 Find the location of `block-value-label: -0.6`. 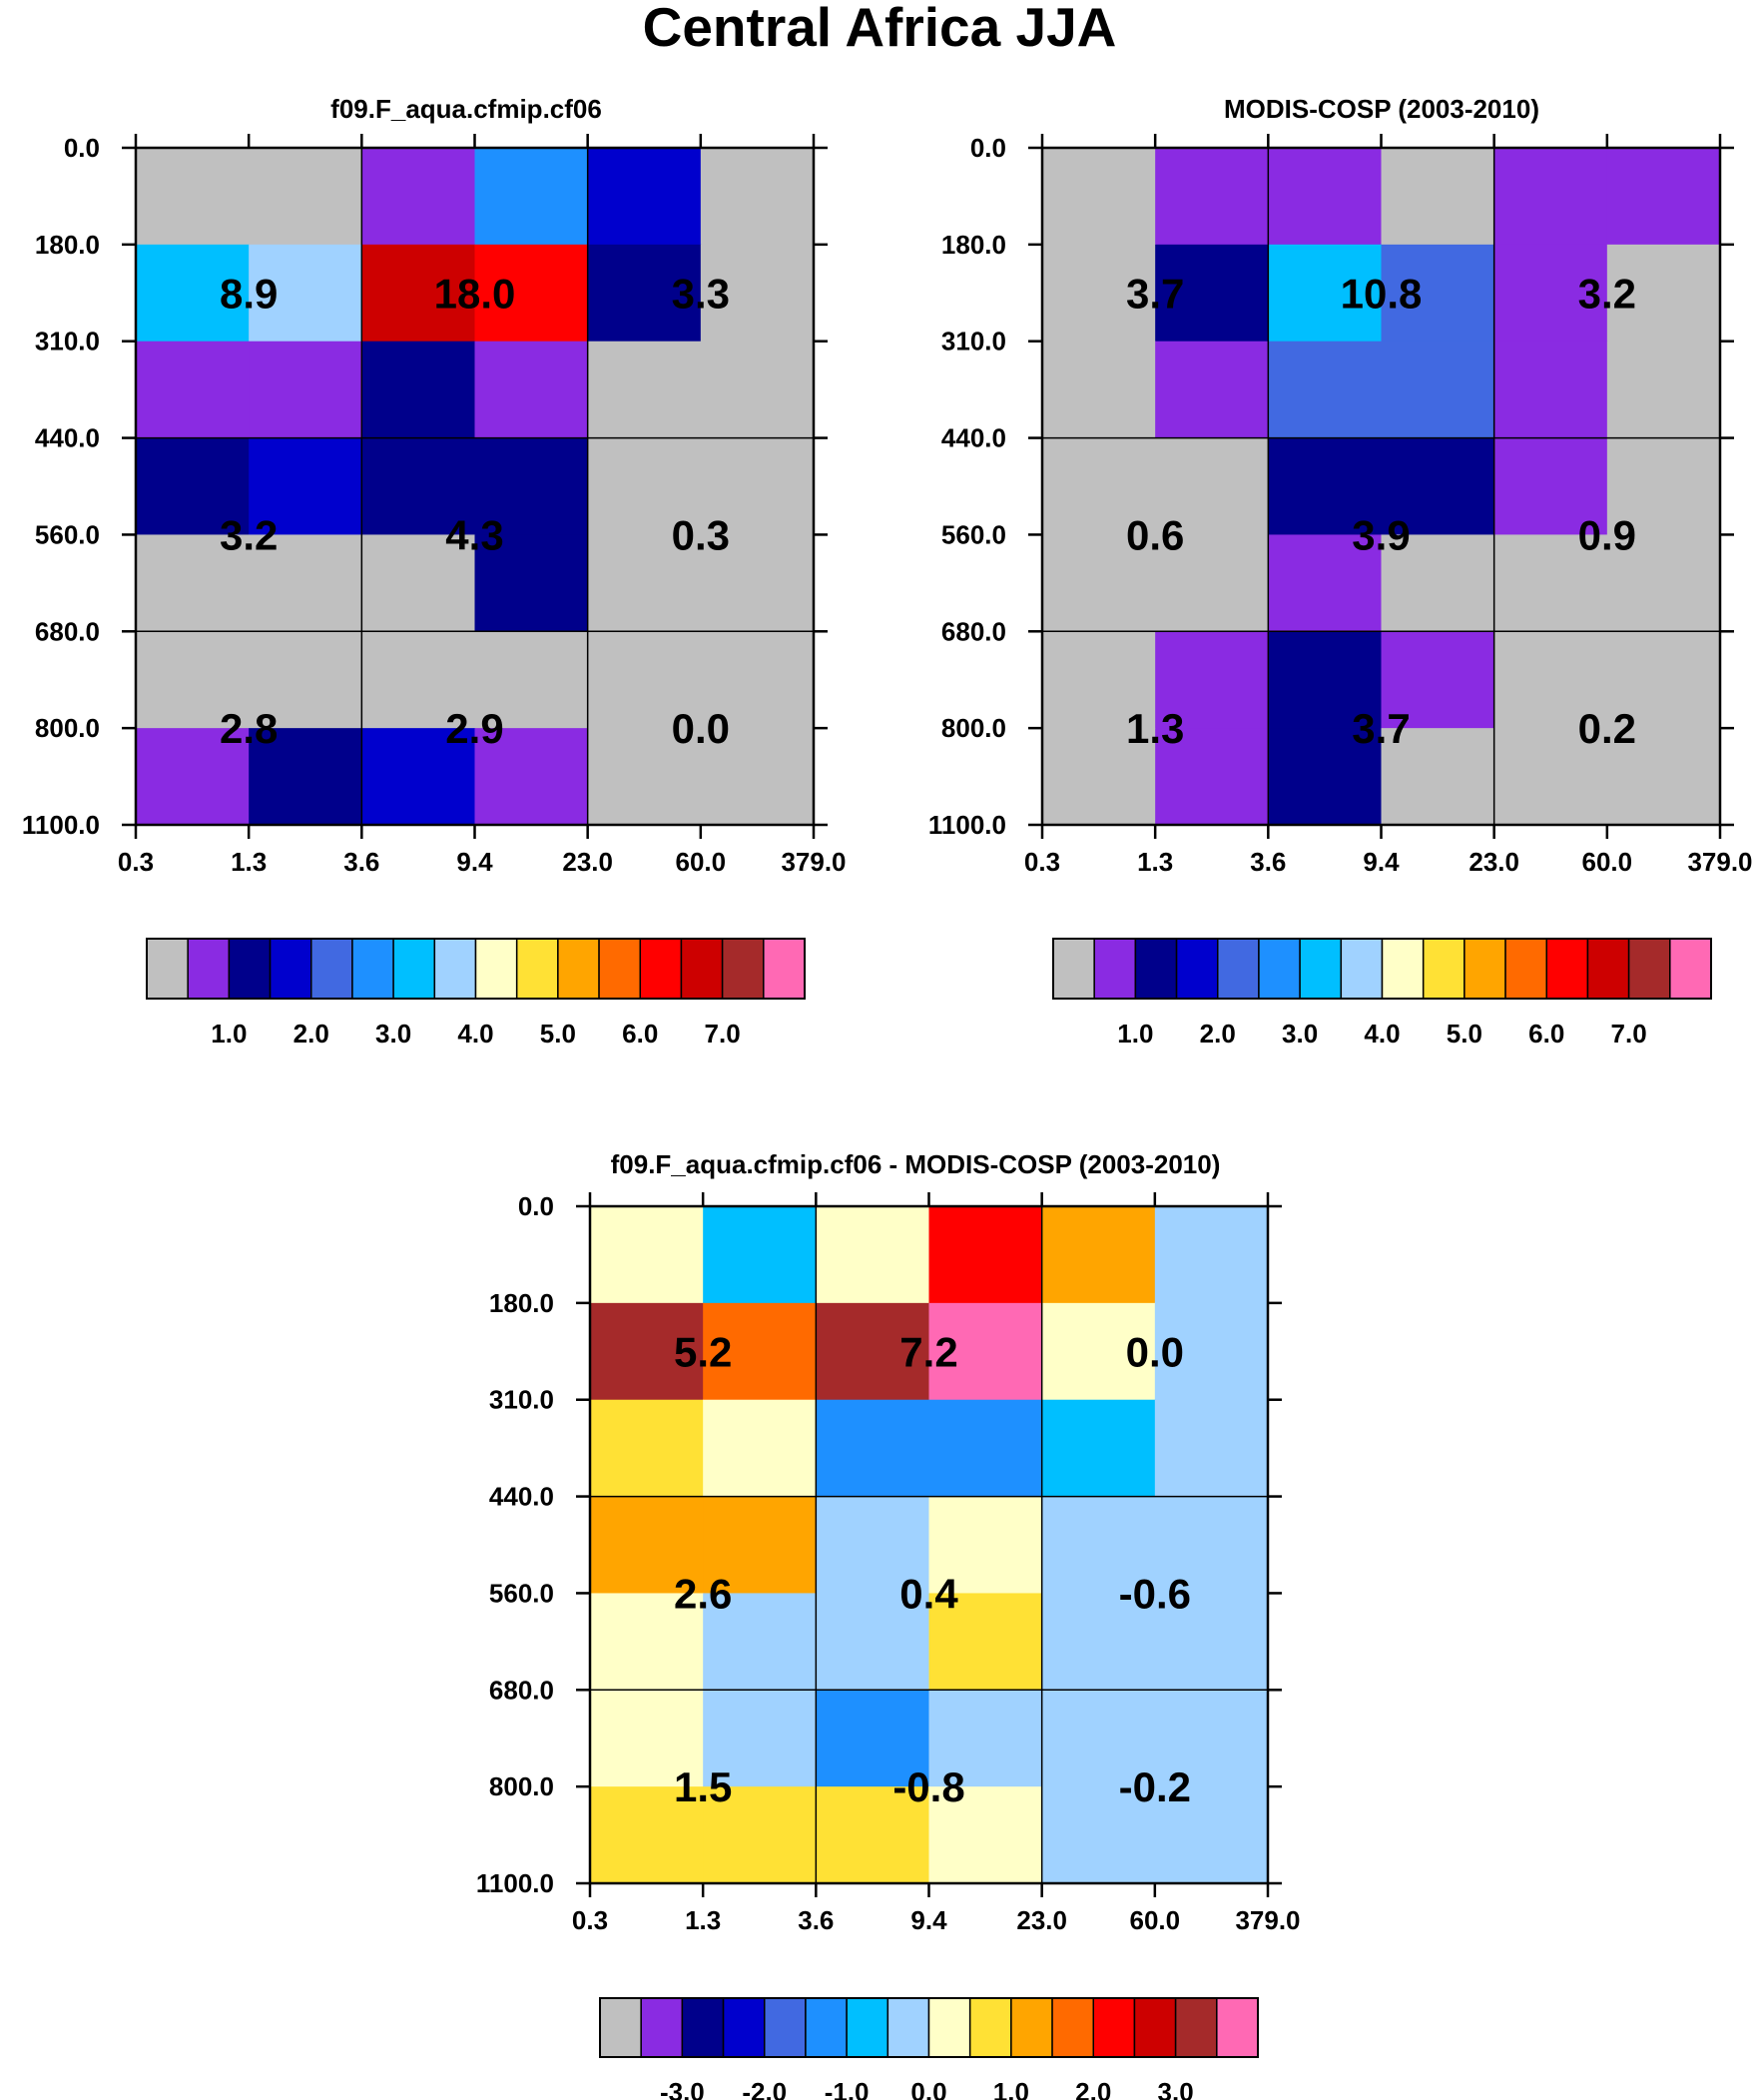

block-value-label: -0.6 is located at coordinates (1155, 1593).